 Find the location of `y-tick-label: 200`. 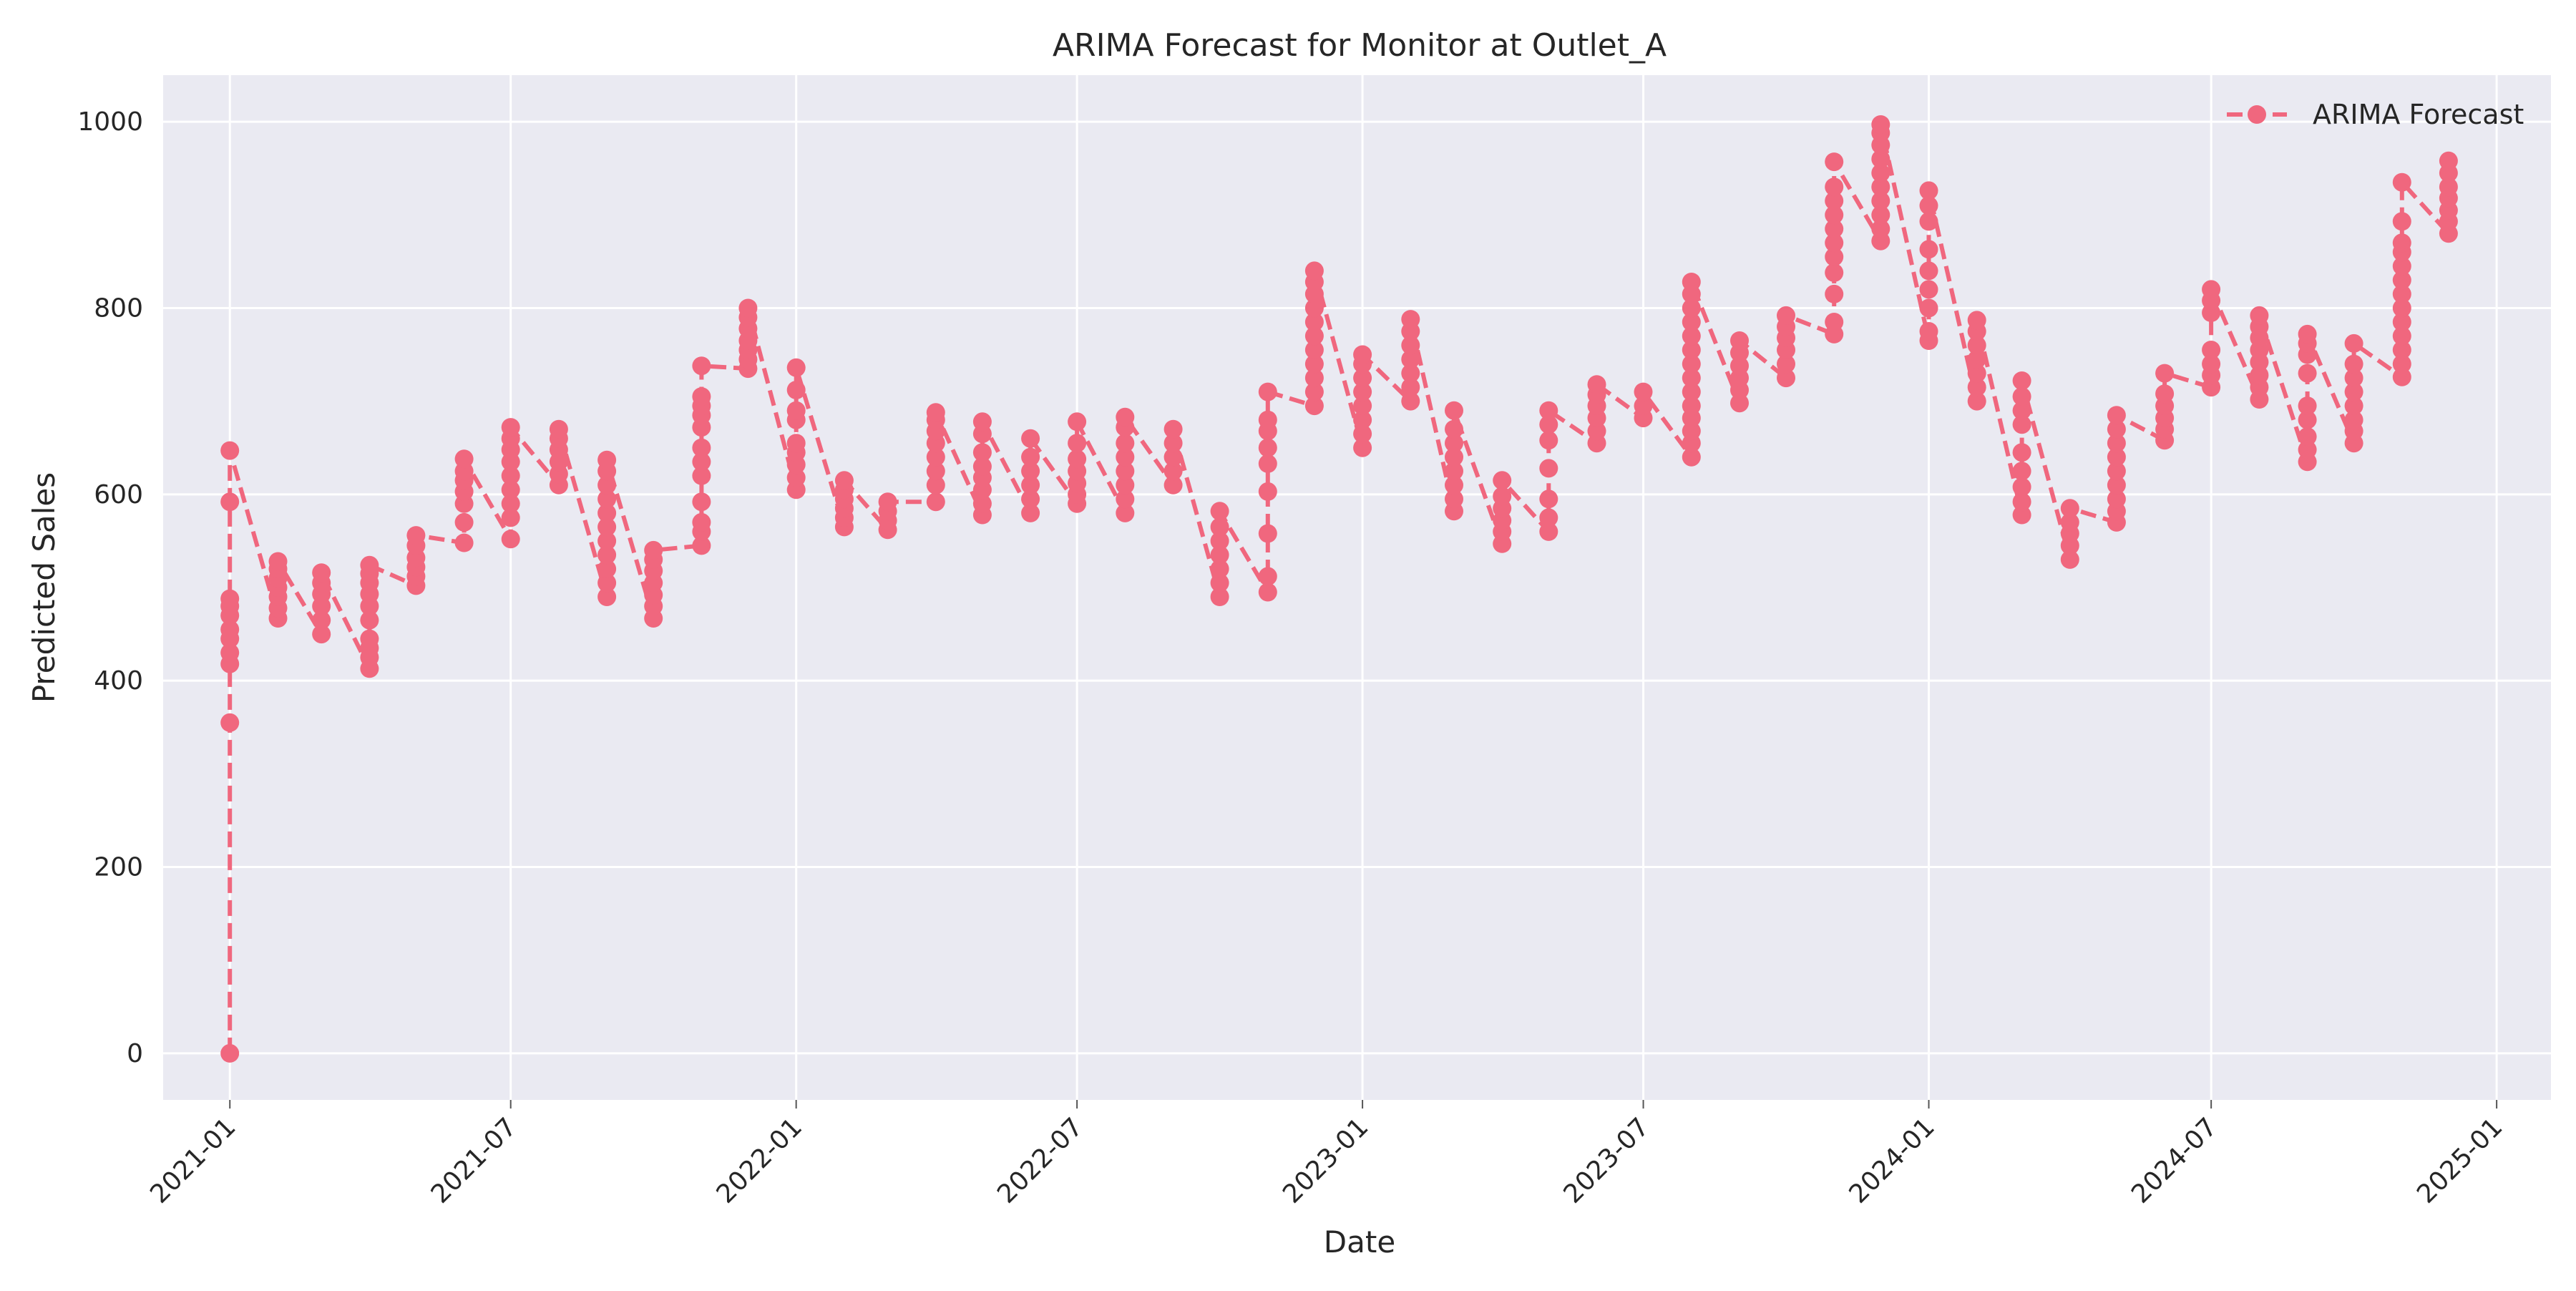

y-tick-label: 200 is located at coordinates (118, 867).